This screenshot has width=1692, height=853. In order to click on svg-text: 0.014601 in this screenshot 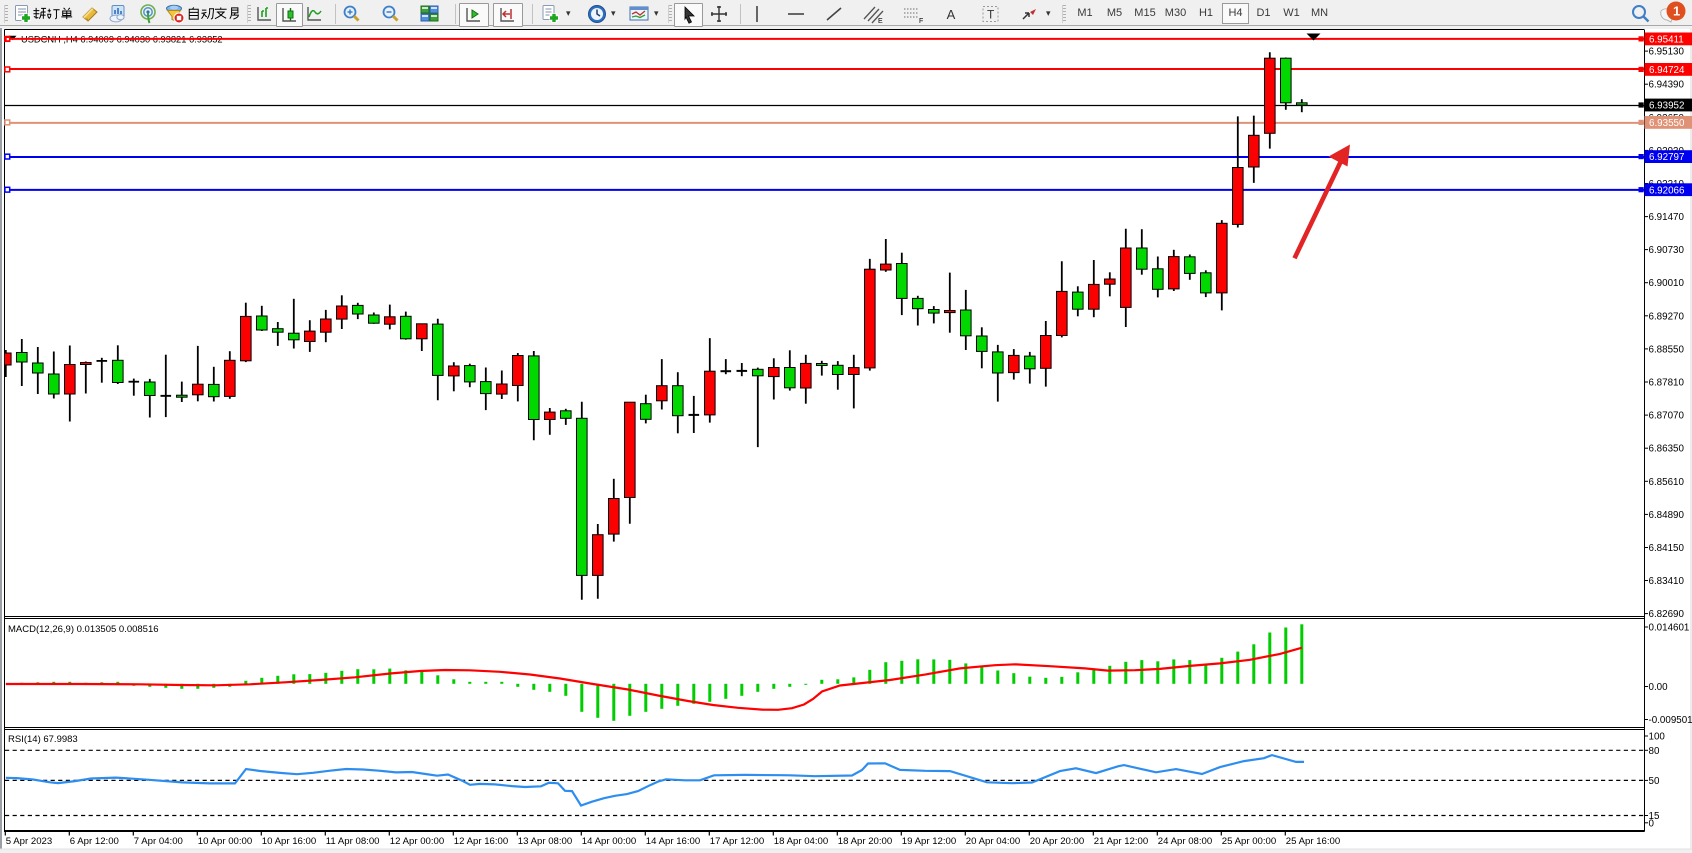, I will do `click(1669, 628)`.